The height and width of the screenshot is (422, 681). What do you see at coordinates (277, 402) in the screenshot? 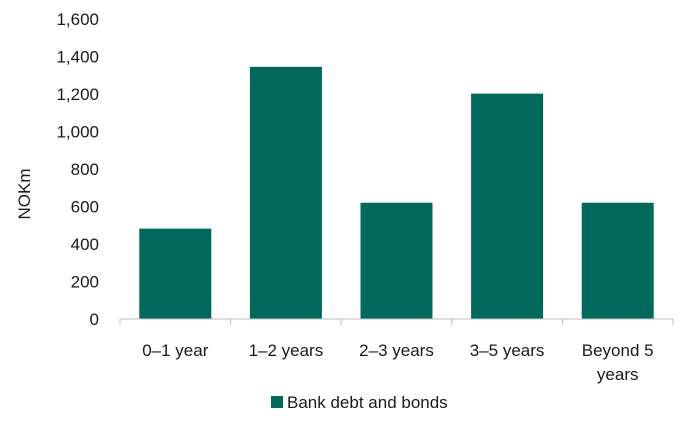
I see `legend-swatch` at bounding box center [277, 402].